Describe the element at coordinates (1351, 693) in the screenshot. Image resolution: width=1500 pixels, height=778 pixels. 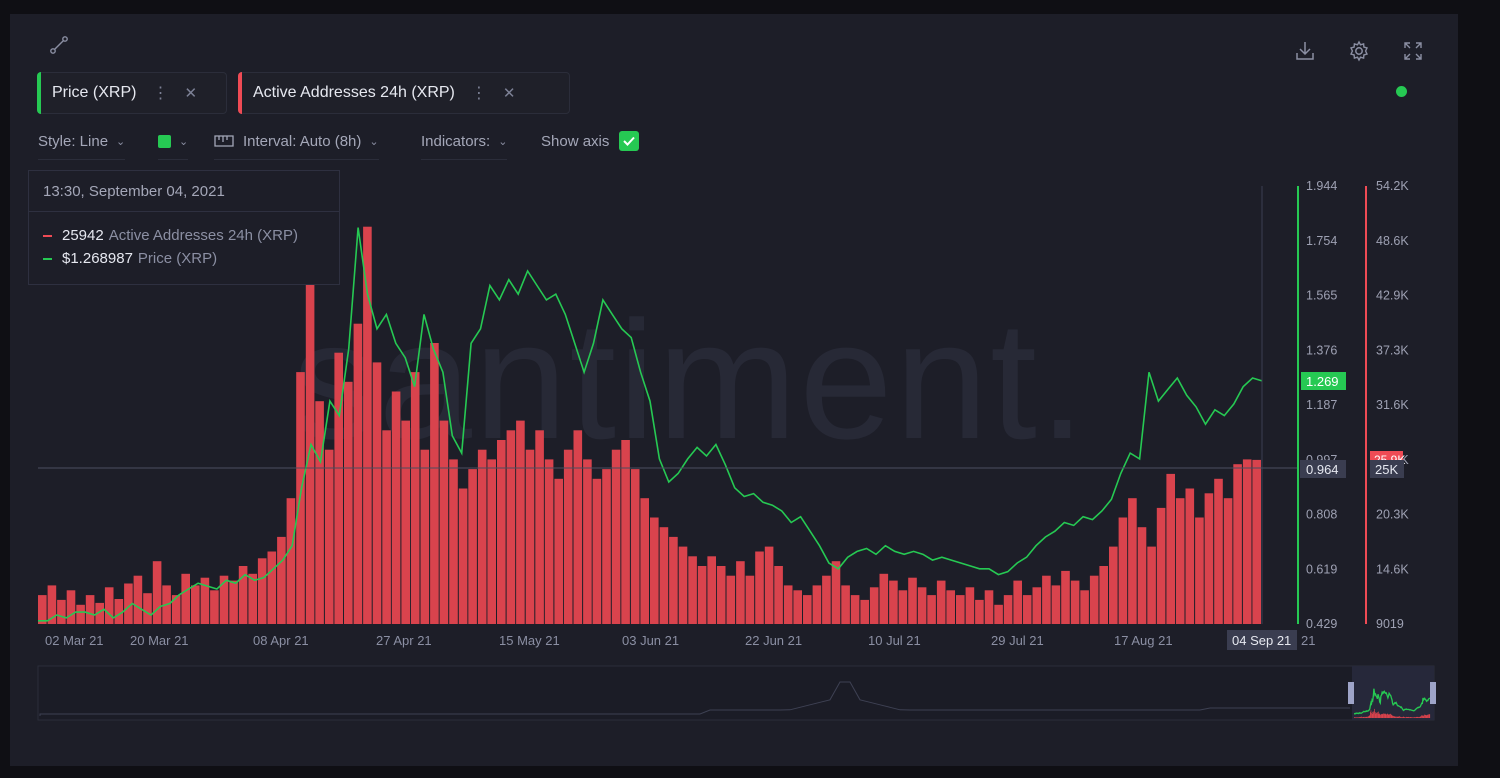
I see `navigator-left-handle` at that location.